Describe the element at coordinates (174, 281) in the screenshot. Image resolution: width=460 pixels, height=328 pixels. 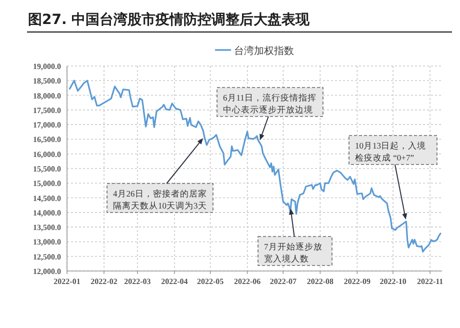
I see `x-tick-label: 2022-04` at that location.